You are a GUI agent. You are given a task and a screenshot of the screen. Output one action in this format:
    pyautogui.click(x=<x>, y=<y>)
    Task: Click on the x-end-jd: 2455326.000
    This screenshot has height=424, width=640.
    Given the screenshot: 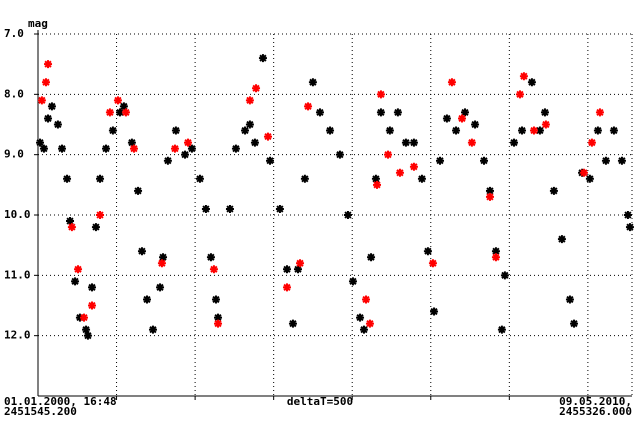 What is the action you would take?
    pyautogui.click(x=595, y=411)
    